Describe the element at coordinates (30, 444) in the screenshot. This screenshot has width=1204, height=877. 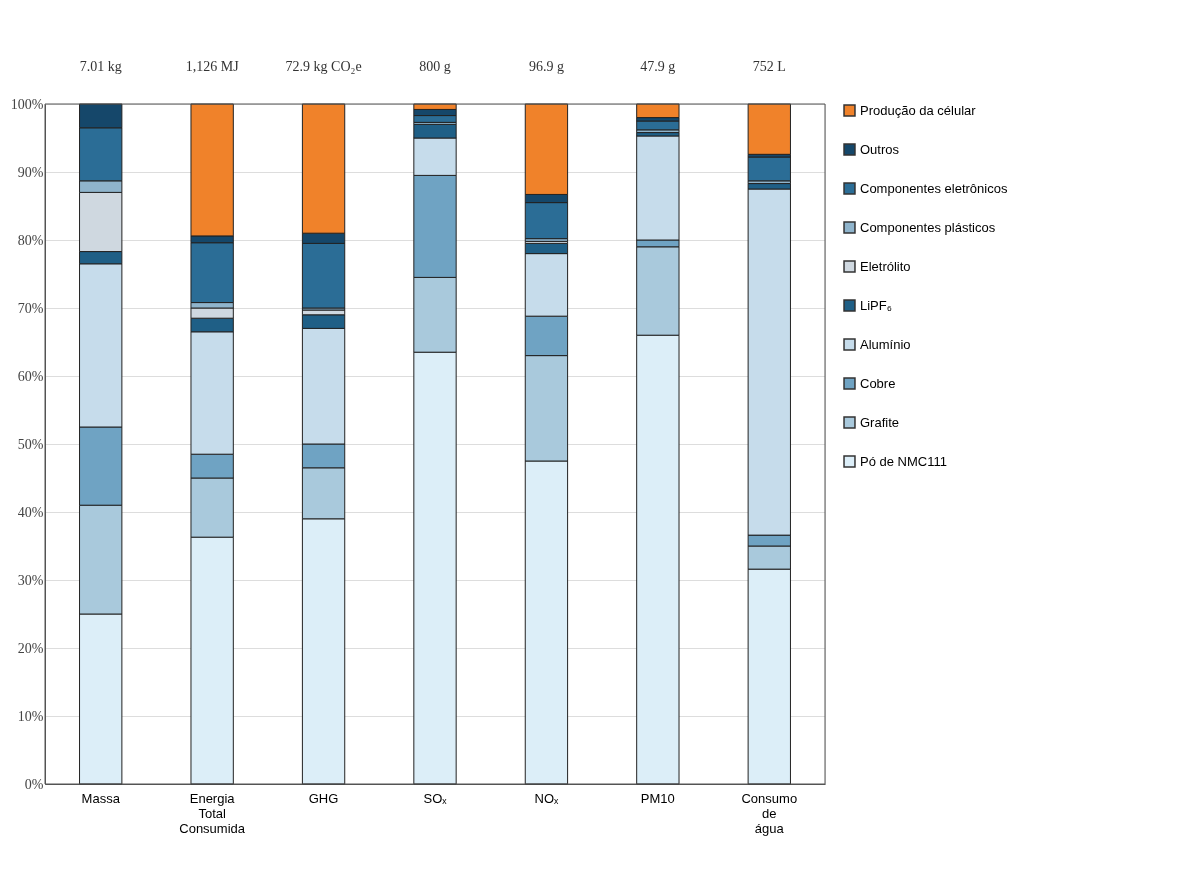
I see `y-tick-label: 50%` at that location.